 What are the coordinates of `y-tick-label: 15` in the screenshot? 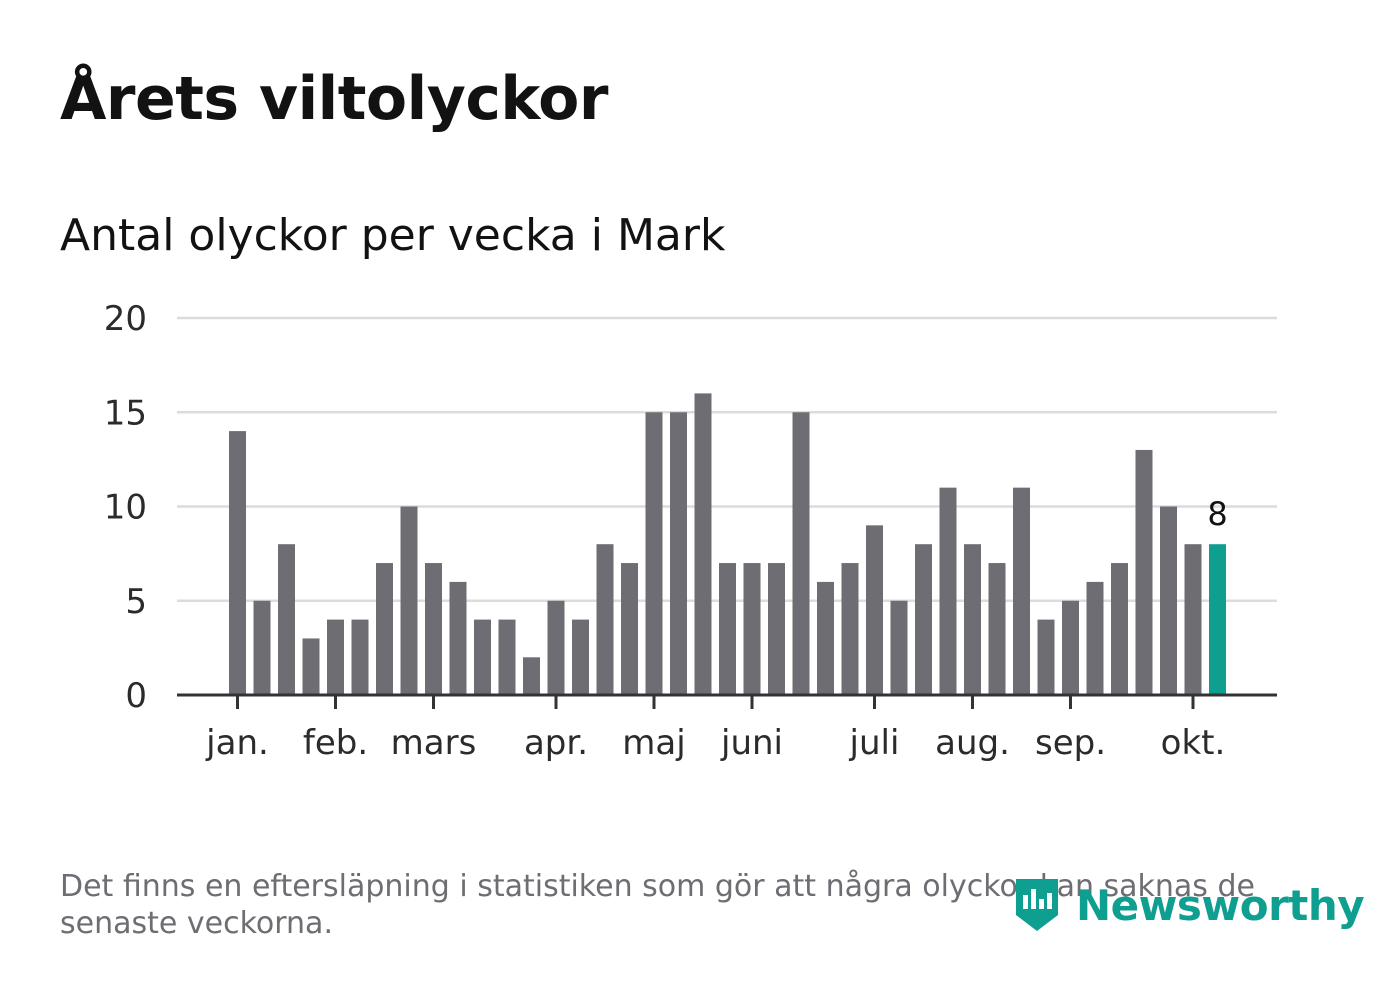 It's located at (125, 413).